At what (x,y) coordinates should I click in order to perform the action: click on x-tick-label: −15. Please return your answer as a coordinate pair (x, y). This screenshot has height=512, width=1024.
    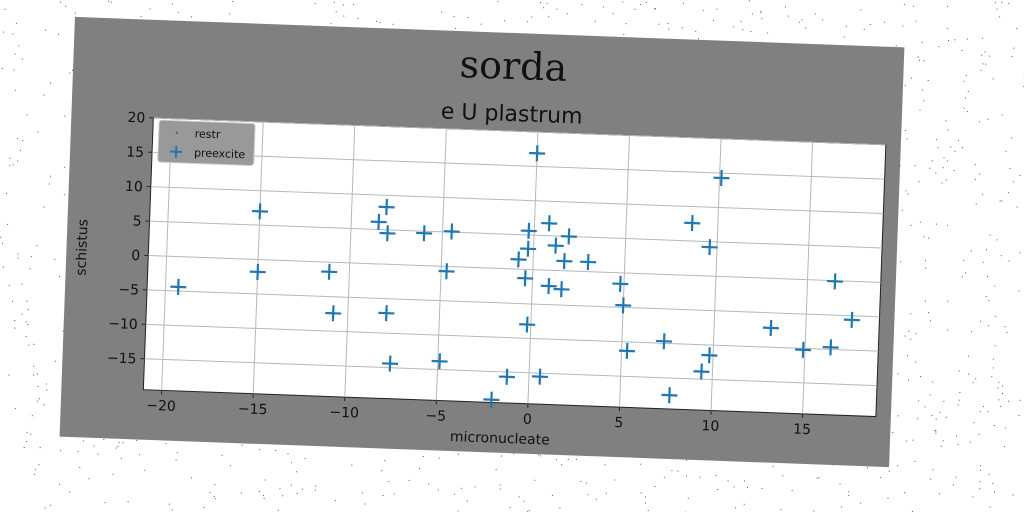
    Looking at the image, I should click on (253, 409).